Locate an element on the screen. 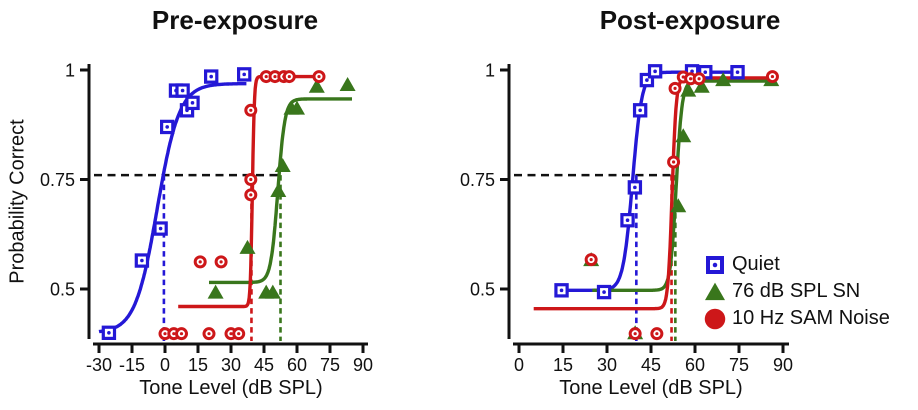 This screenshot has width=918, height=410. legend-label-sn: 76 dB SPL SN is located at coordinates (796, 291).